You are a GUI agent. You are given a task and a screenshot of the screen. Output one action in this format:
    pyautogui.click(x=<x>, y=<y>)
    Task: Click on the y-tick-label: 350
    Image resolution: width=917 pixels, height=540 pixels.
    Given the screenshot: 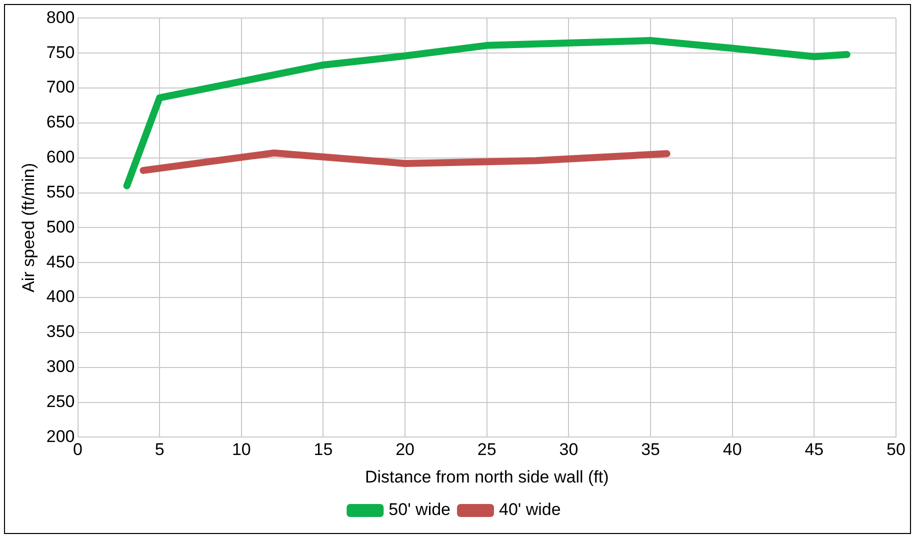 What is the action you would take?
    pyautogui.click(x=60, y=332)
    